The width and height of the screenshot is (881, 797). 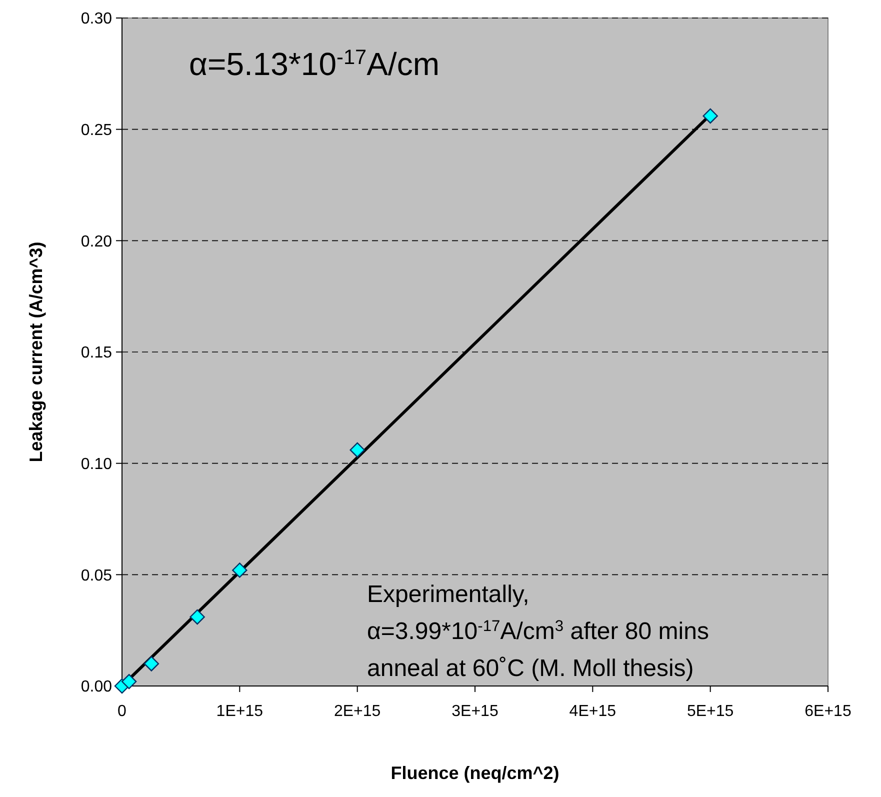 What do you see at coordinates (592, 711) in the screenshot?
I see `x-tick-label: 4E+15` at bounding box center [592, 711].